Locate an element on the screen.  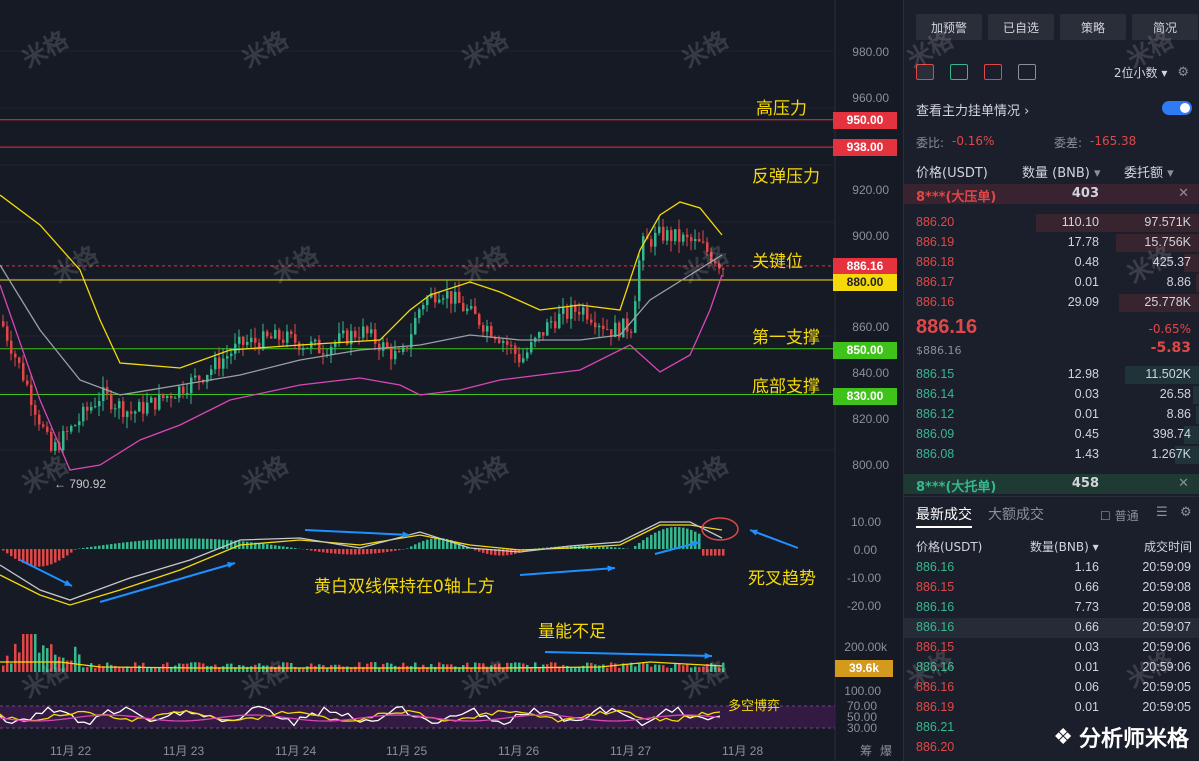
decimals-select: 2位小数 ▾ is located at coordinates (1141, 72).